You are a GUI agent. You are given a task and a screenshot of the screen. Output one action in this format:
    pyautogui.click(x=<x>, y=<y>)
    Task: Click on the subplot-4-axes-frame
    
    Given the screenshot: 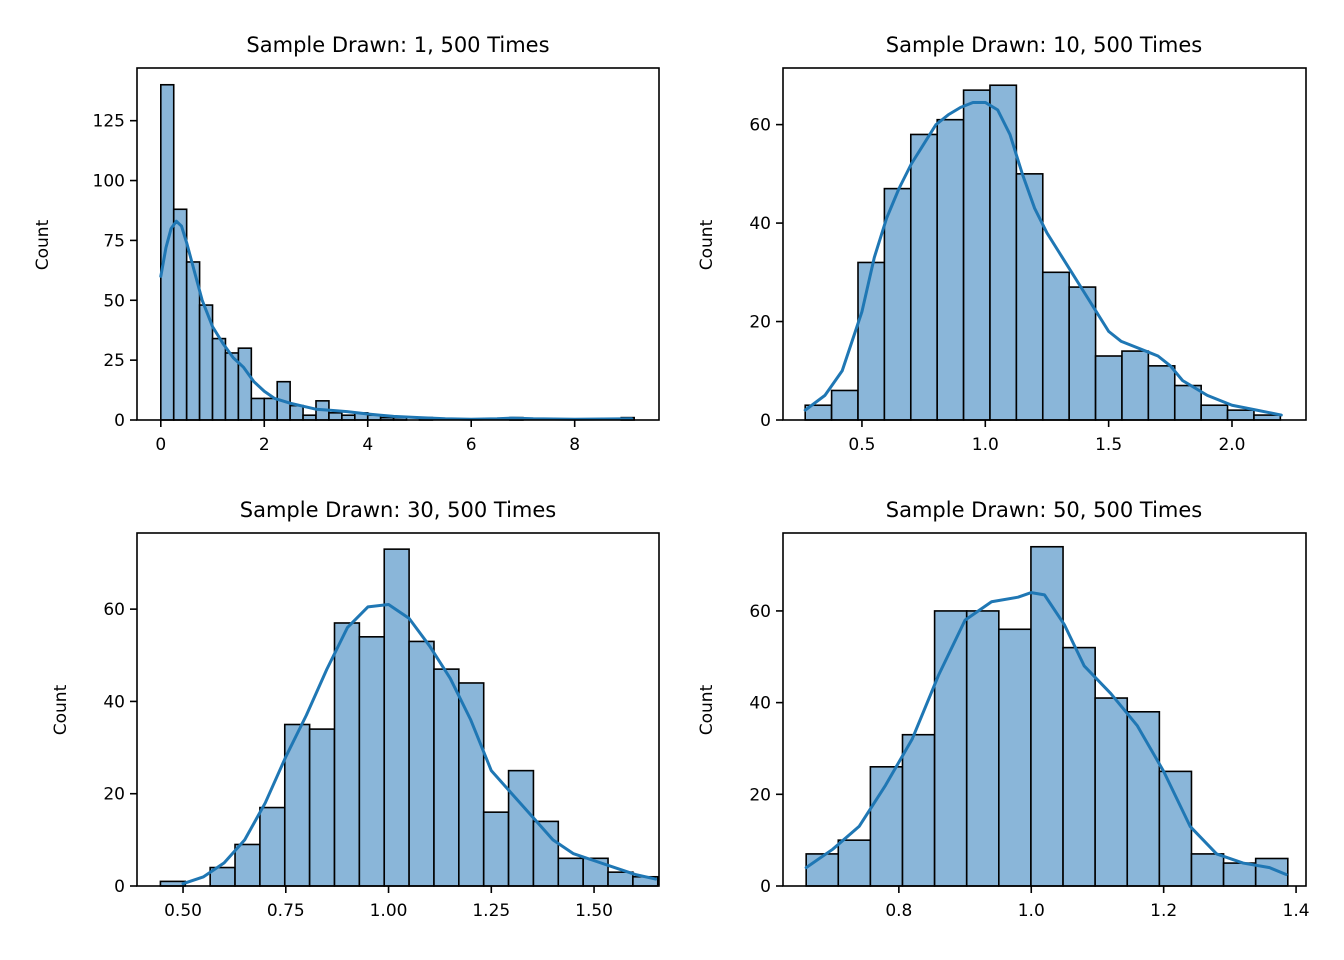 What is the action you would take?
    pyautogui.click(x=1044, y=709)
    